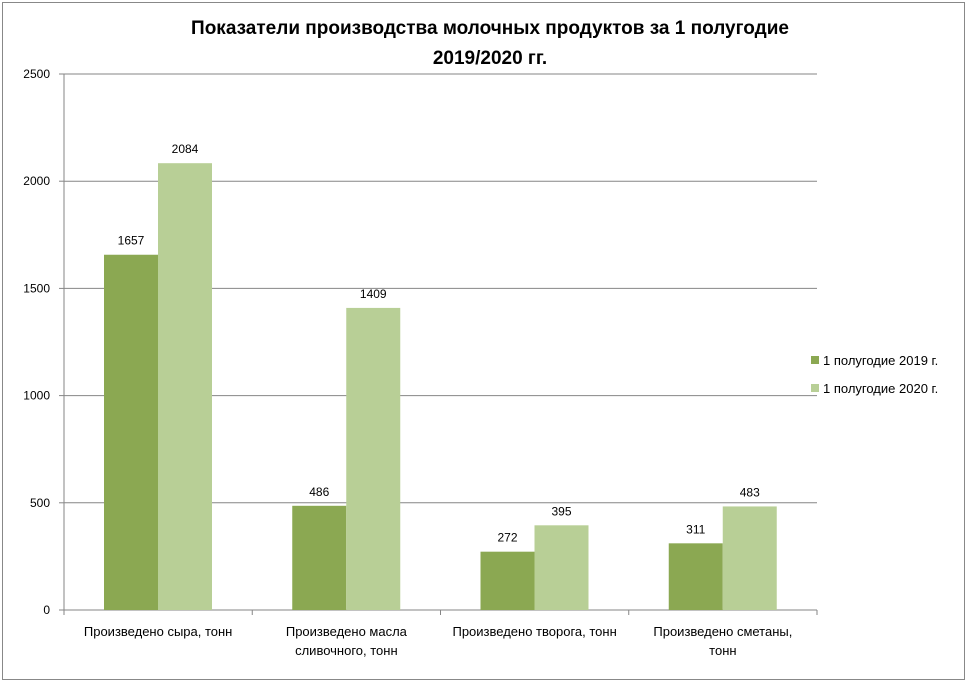 Image resolution: width=970 pixels, height=684 pixels. Describe the element at coordinates (36, 181) in the screenshot. I see `y-tick-label: 2000` at that location.